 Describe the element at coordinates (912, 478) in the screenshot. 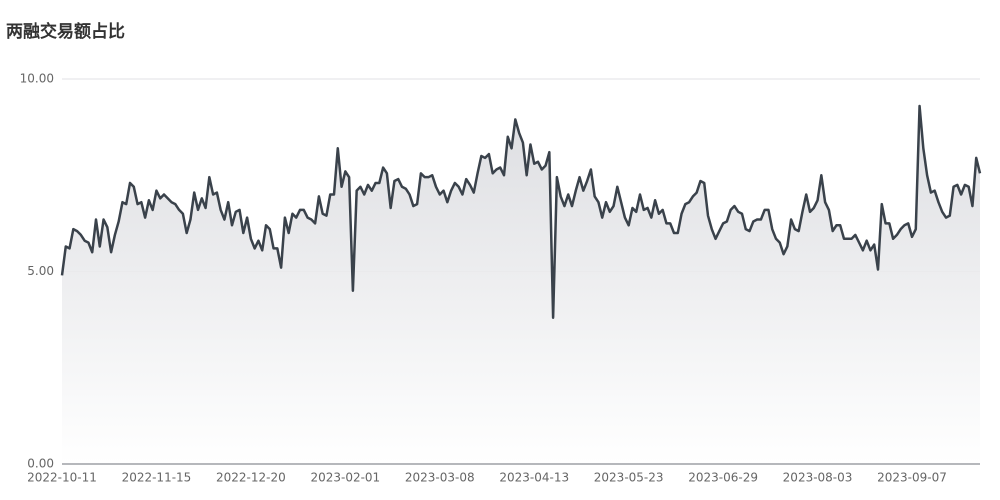

I see `x-tick-label: 2023-09-07` at that location.